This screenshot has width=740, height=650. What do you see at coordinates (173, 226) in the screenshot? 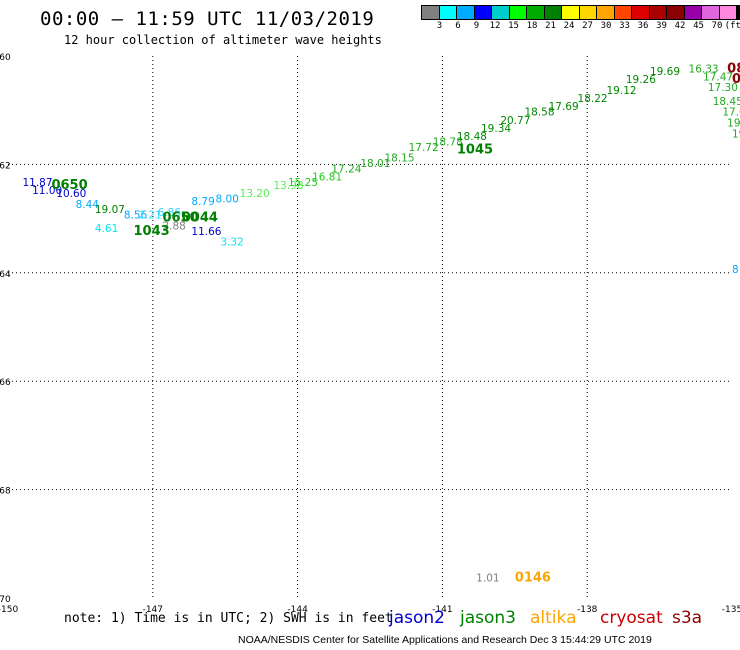
I see `wave-height-label: 2.88` at bounding box center [173, 226].